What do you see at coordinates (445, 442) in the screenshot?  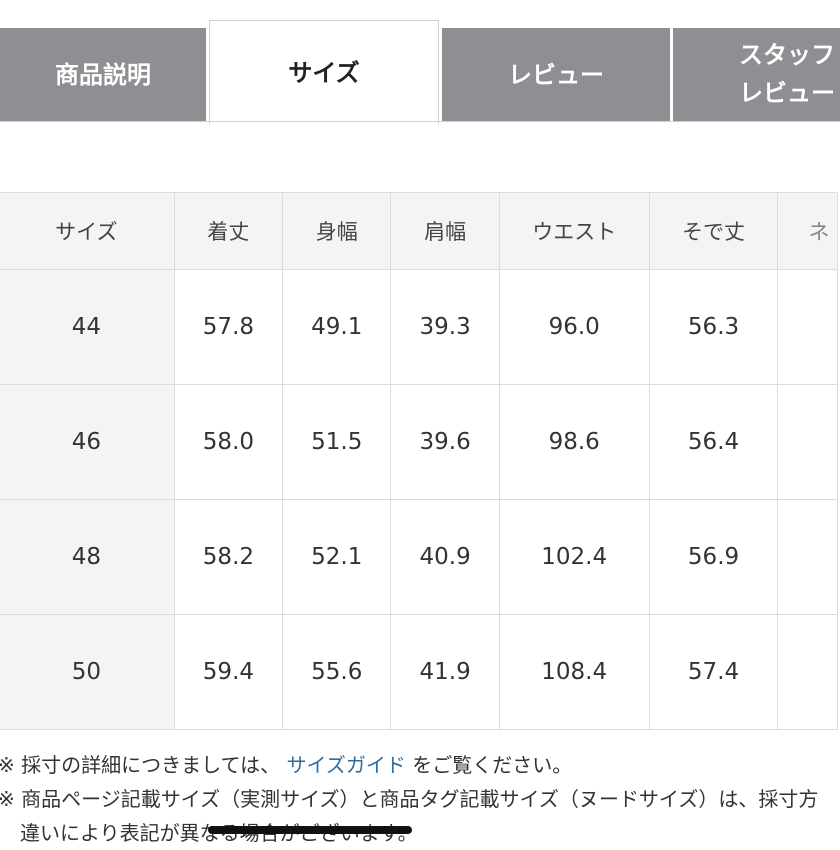 I see `cell-shoulder: 39.6` at bounding box center [445, 442].